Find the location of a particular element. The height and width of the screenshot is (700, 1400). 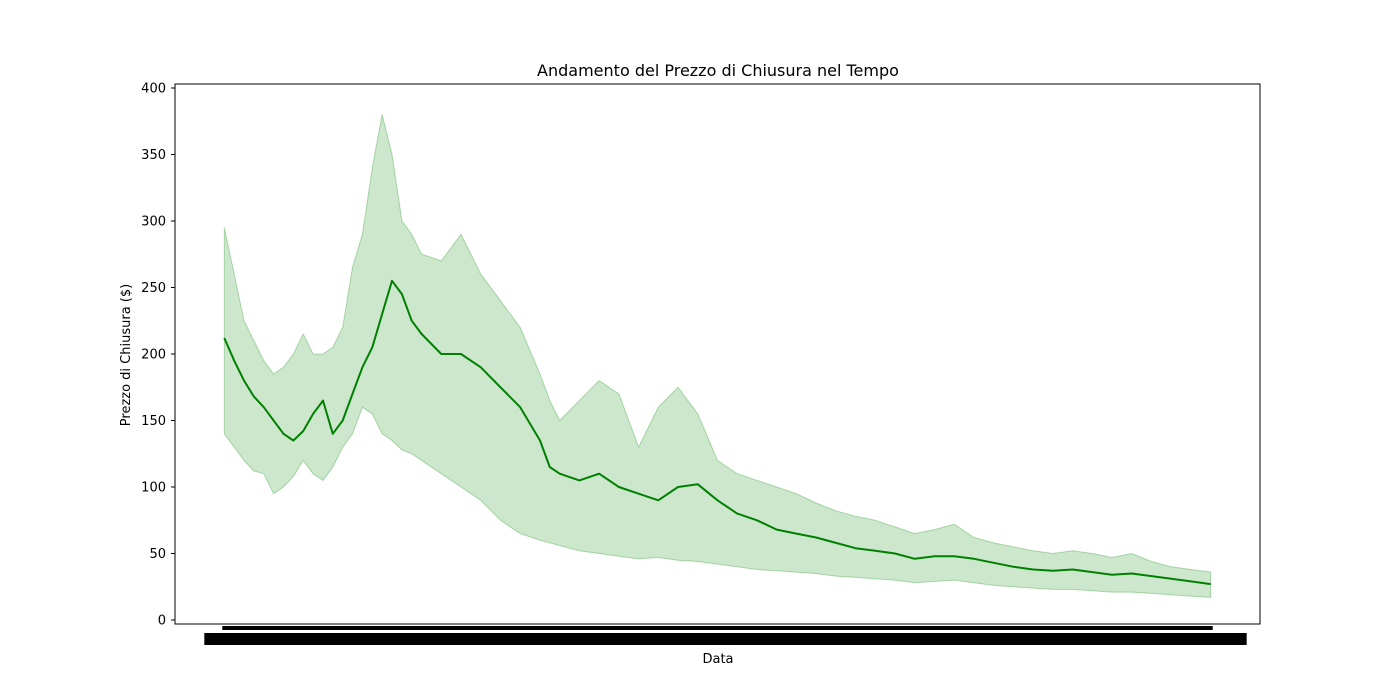

y-tick-label-350: 350 is located at coordinates (153, 155).